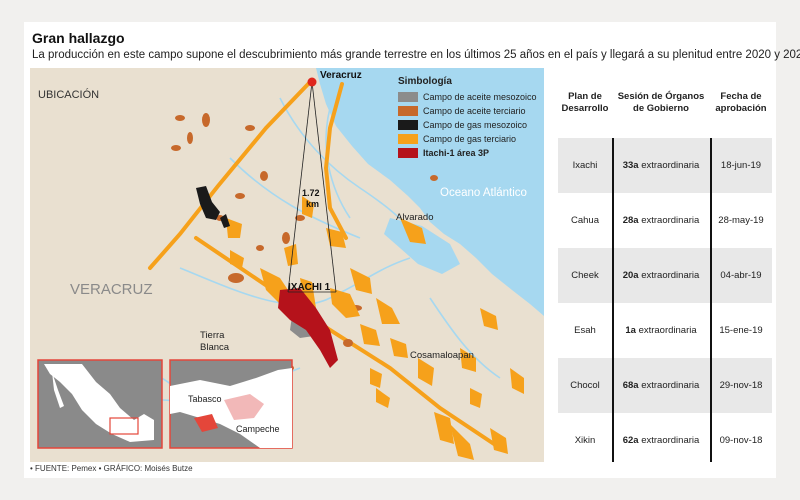 The image size is (800, 500). I want to click on label-distance-unit: km, so click(312, 204).